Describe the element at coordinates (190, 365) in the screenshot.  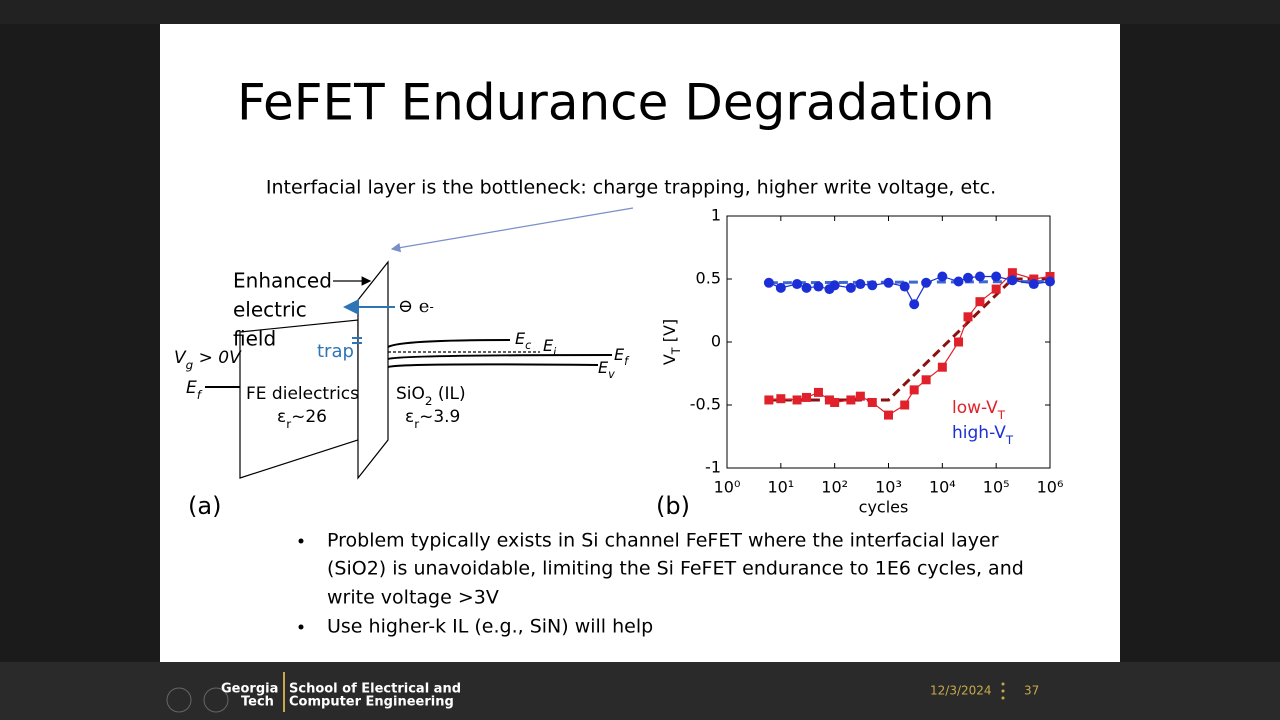
I see `text-part: g` at that location.